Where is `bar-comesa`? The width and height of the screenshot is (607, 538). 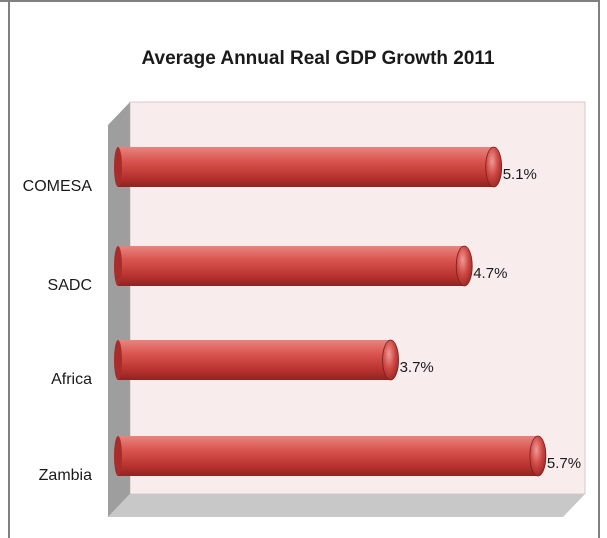
bar-comesa is located at coordinates (306, 167).